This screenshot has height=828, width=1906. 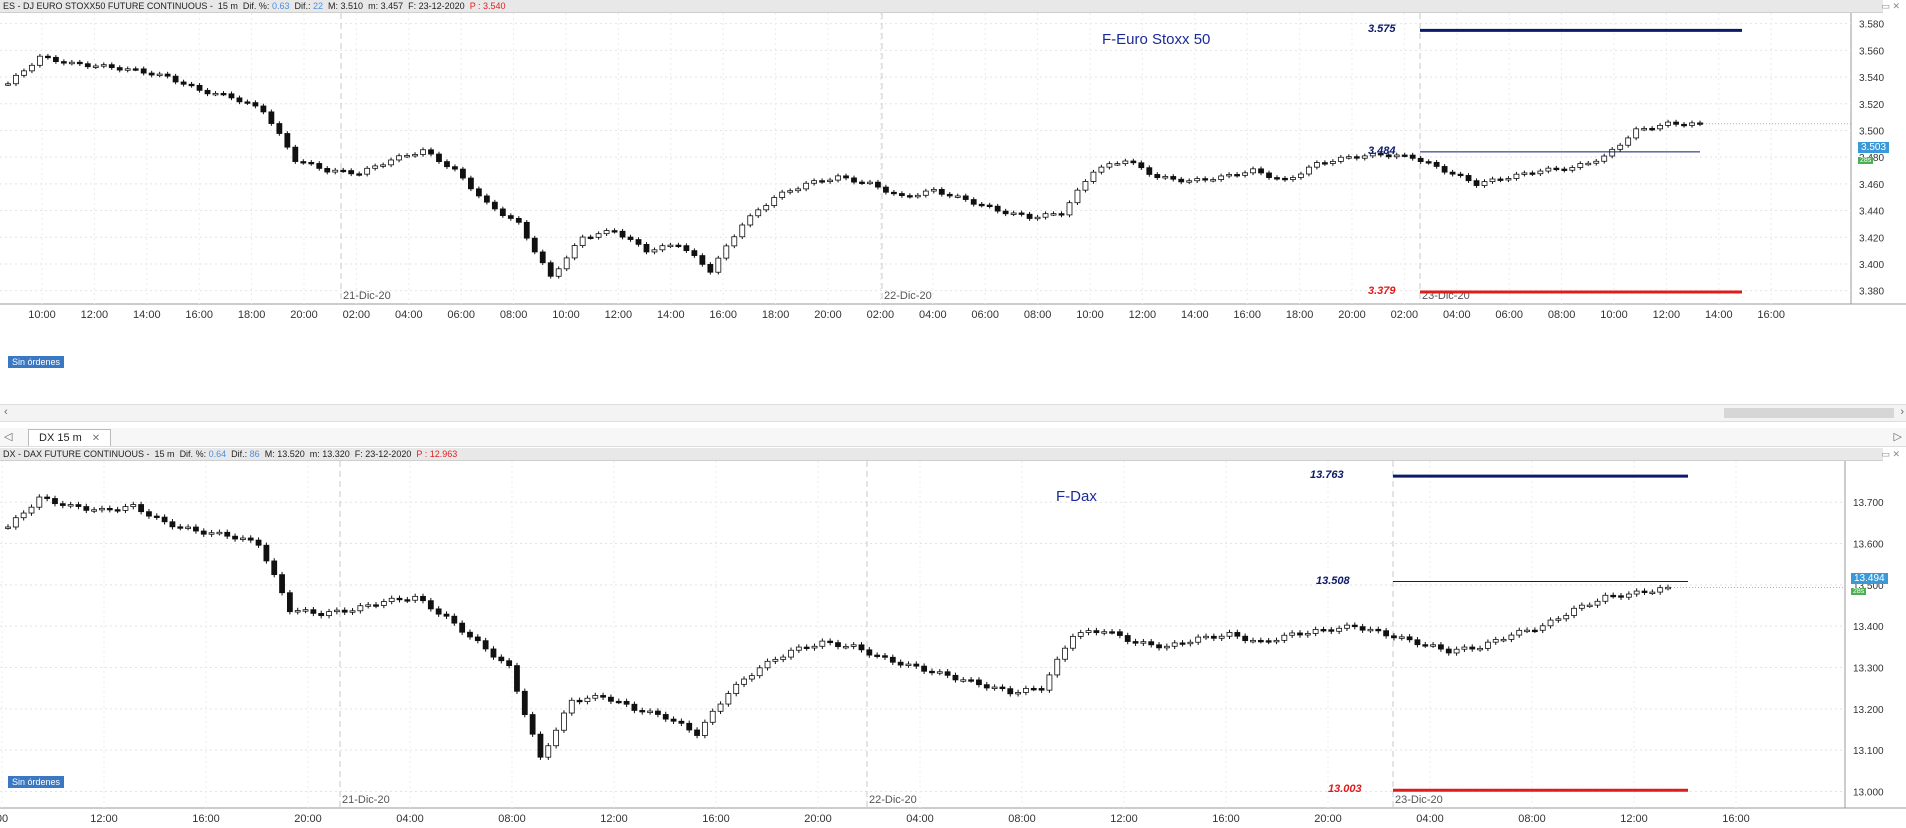 I want to click on bottom-x-tick: 00, so click(x=4, y=819).